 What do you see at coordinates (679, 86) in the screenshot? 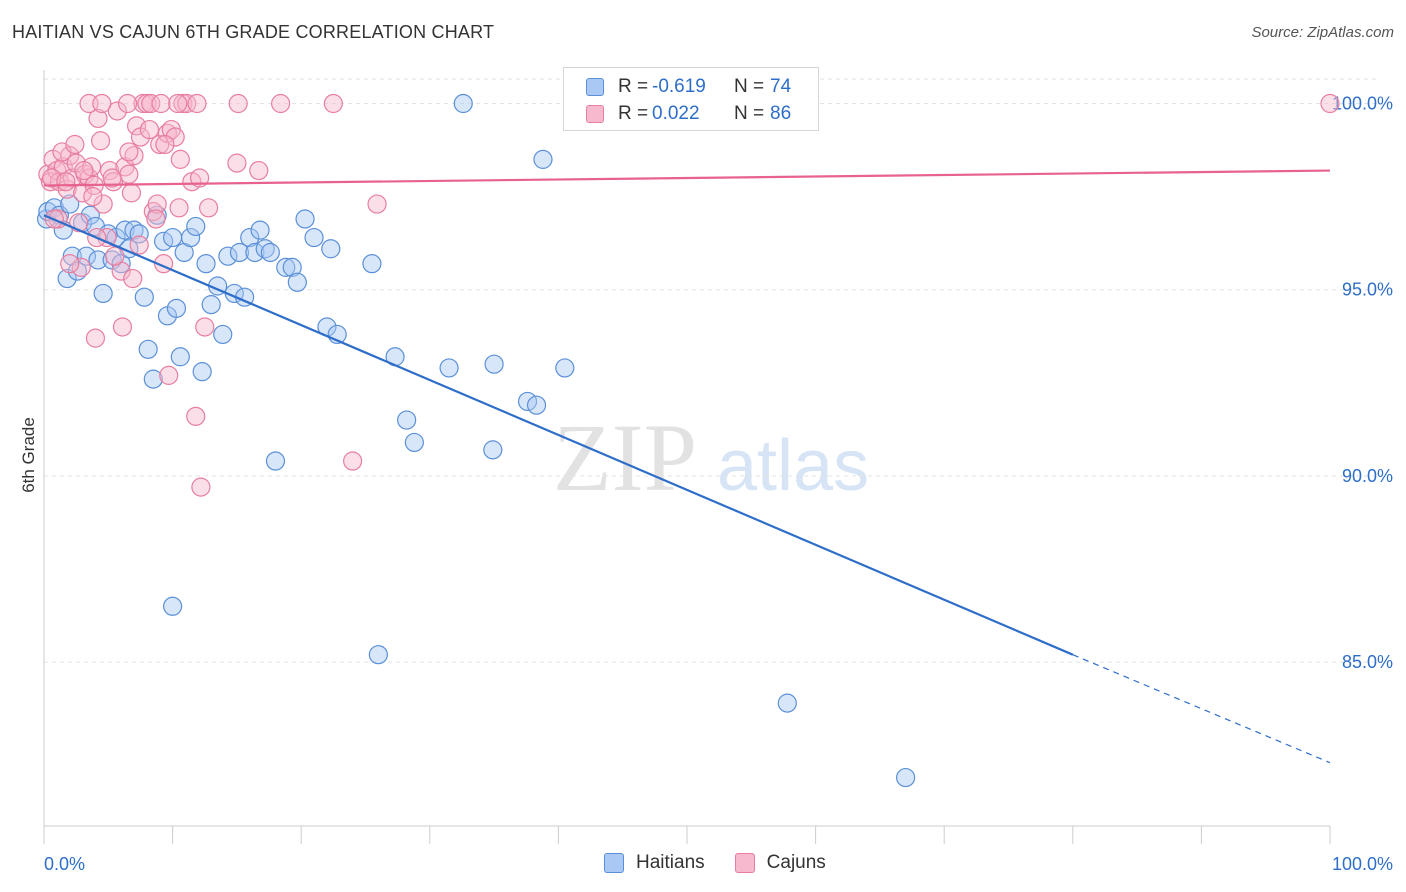
I see `haitians-r-value: -0.619` at bounding box center [679, 86].